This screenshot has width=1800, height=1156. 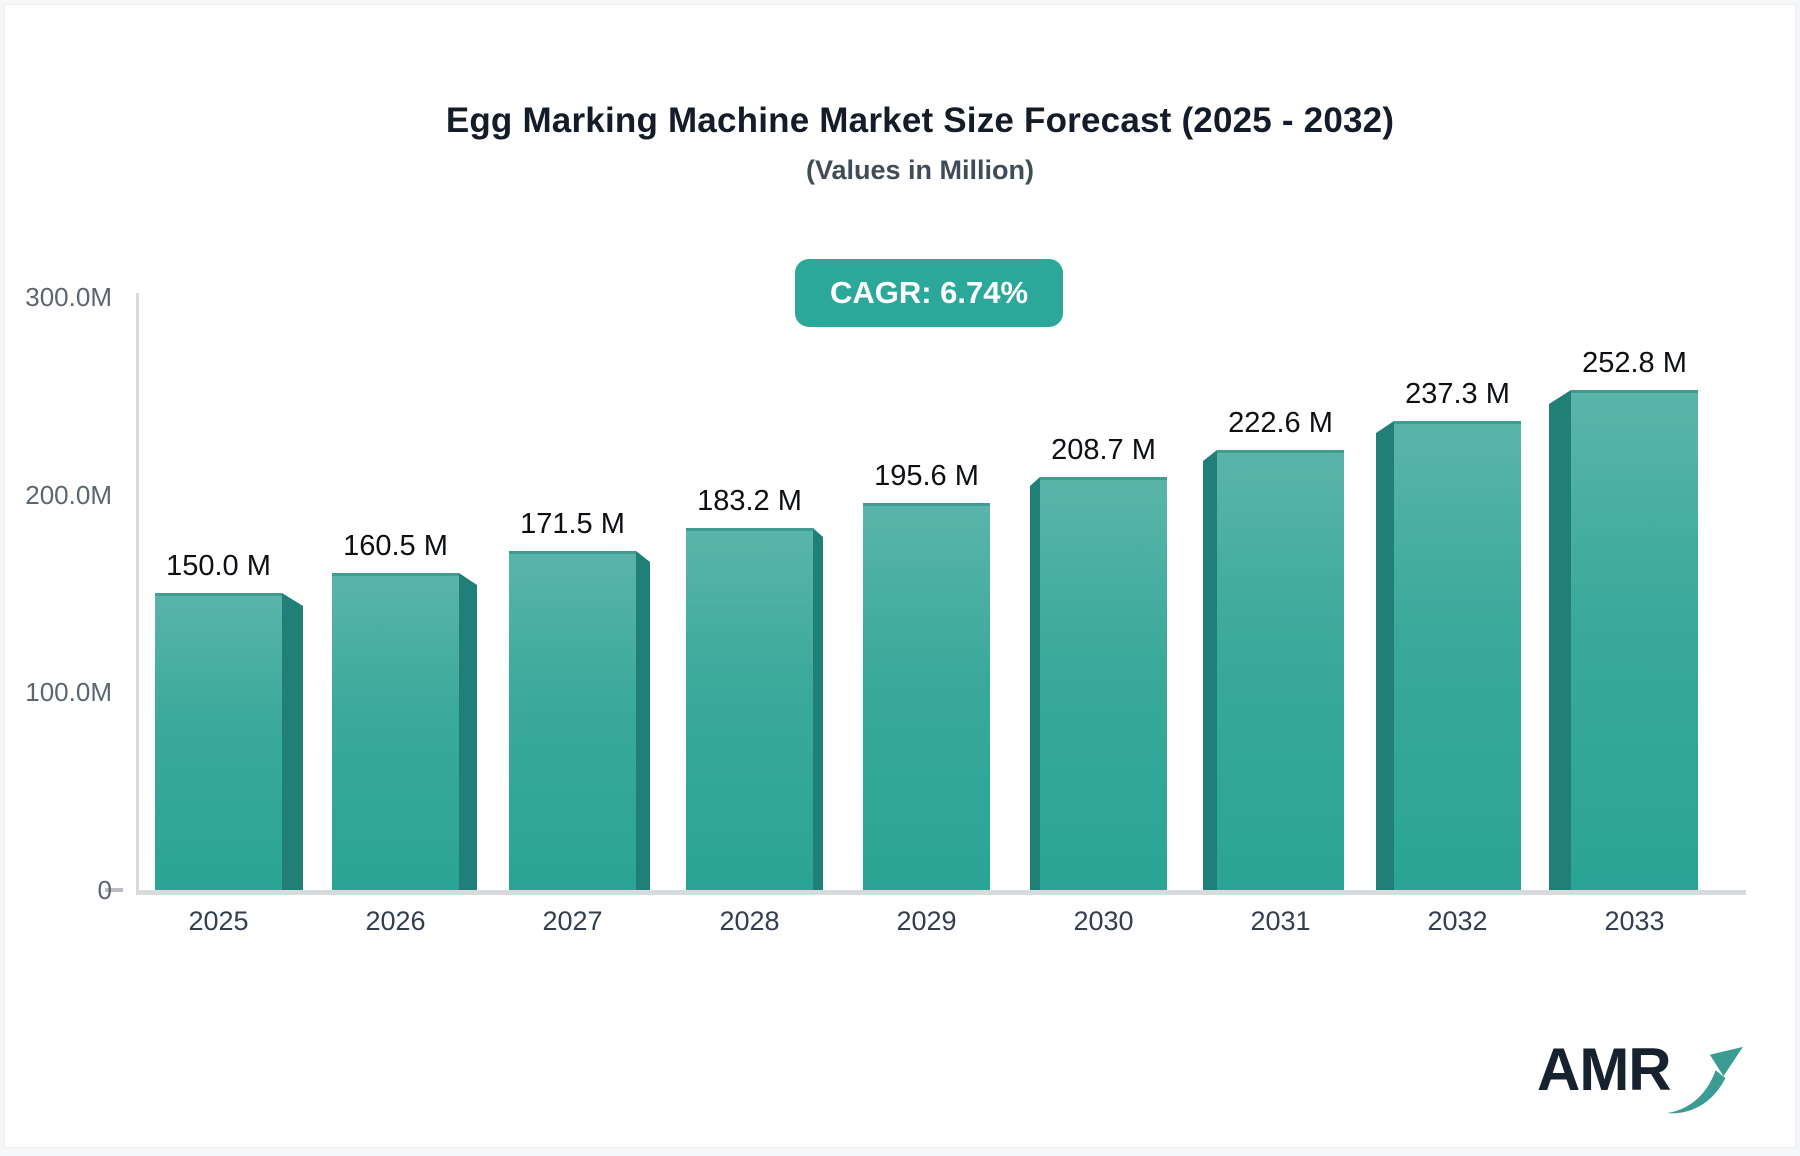 What do you see at coordinates (572, 524) in the screenshot?
I see `bar-value-label: 171.5 M` at bounding box center [572, 524].